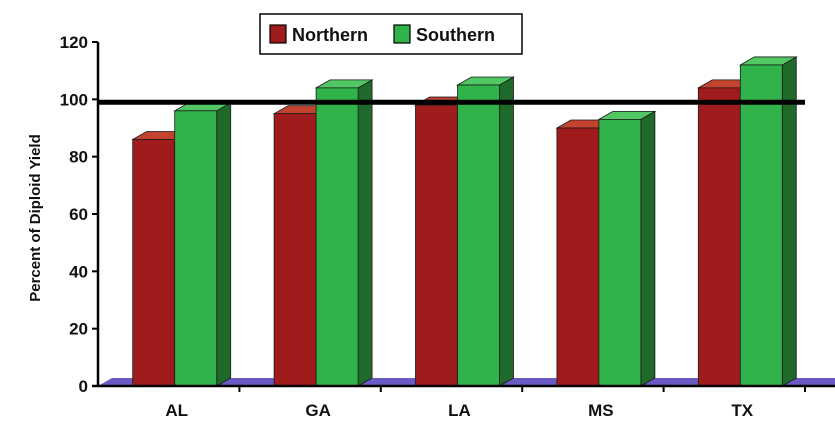 This screenshot has height=423, width=835. Describe the element at coordinates (601, 410) in the screenshot. I see `x-label-ms: MS` at that location.